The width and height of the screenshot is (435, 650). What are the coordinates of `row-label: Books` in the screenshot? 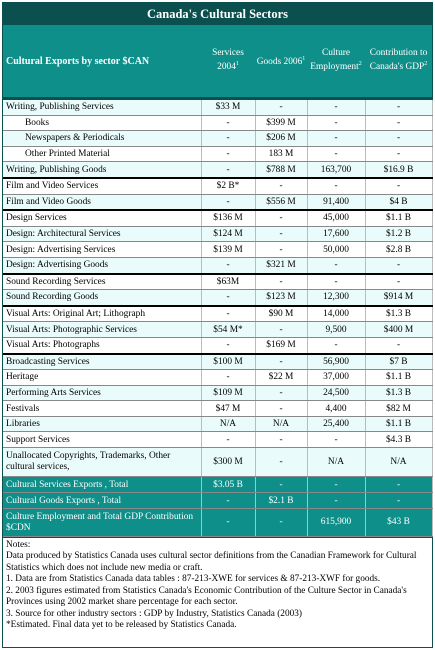 It's located at (102, 123).